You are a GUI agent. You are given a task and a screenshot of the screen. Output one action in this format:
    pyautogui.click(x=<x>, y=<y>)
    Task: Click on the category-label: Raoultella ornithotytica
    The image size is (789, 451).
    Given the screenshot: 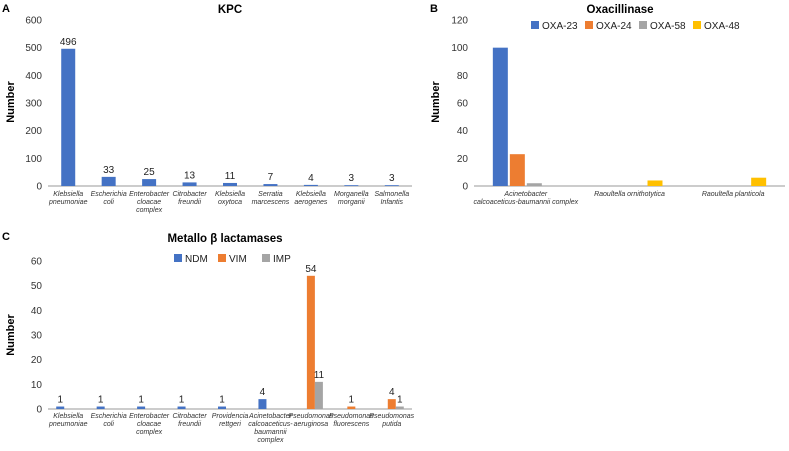 What is the action you would take?
    pyautogui.click(x=629, y=194)
    